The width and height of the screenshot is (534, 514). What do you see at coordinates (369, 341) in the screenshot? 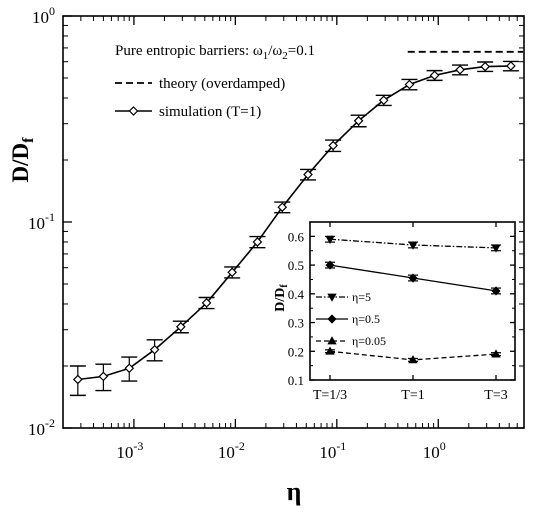
I see `inset-legend-label: η=0.05` at bounding box center [369, 341].